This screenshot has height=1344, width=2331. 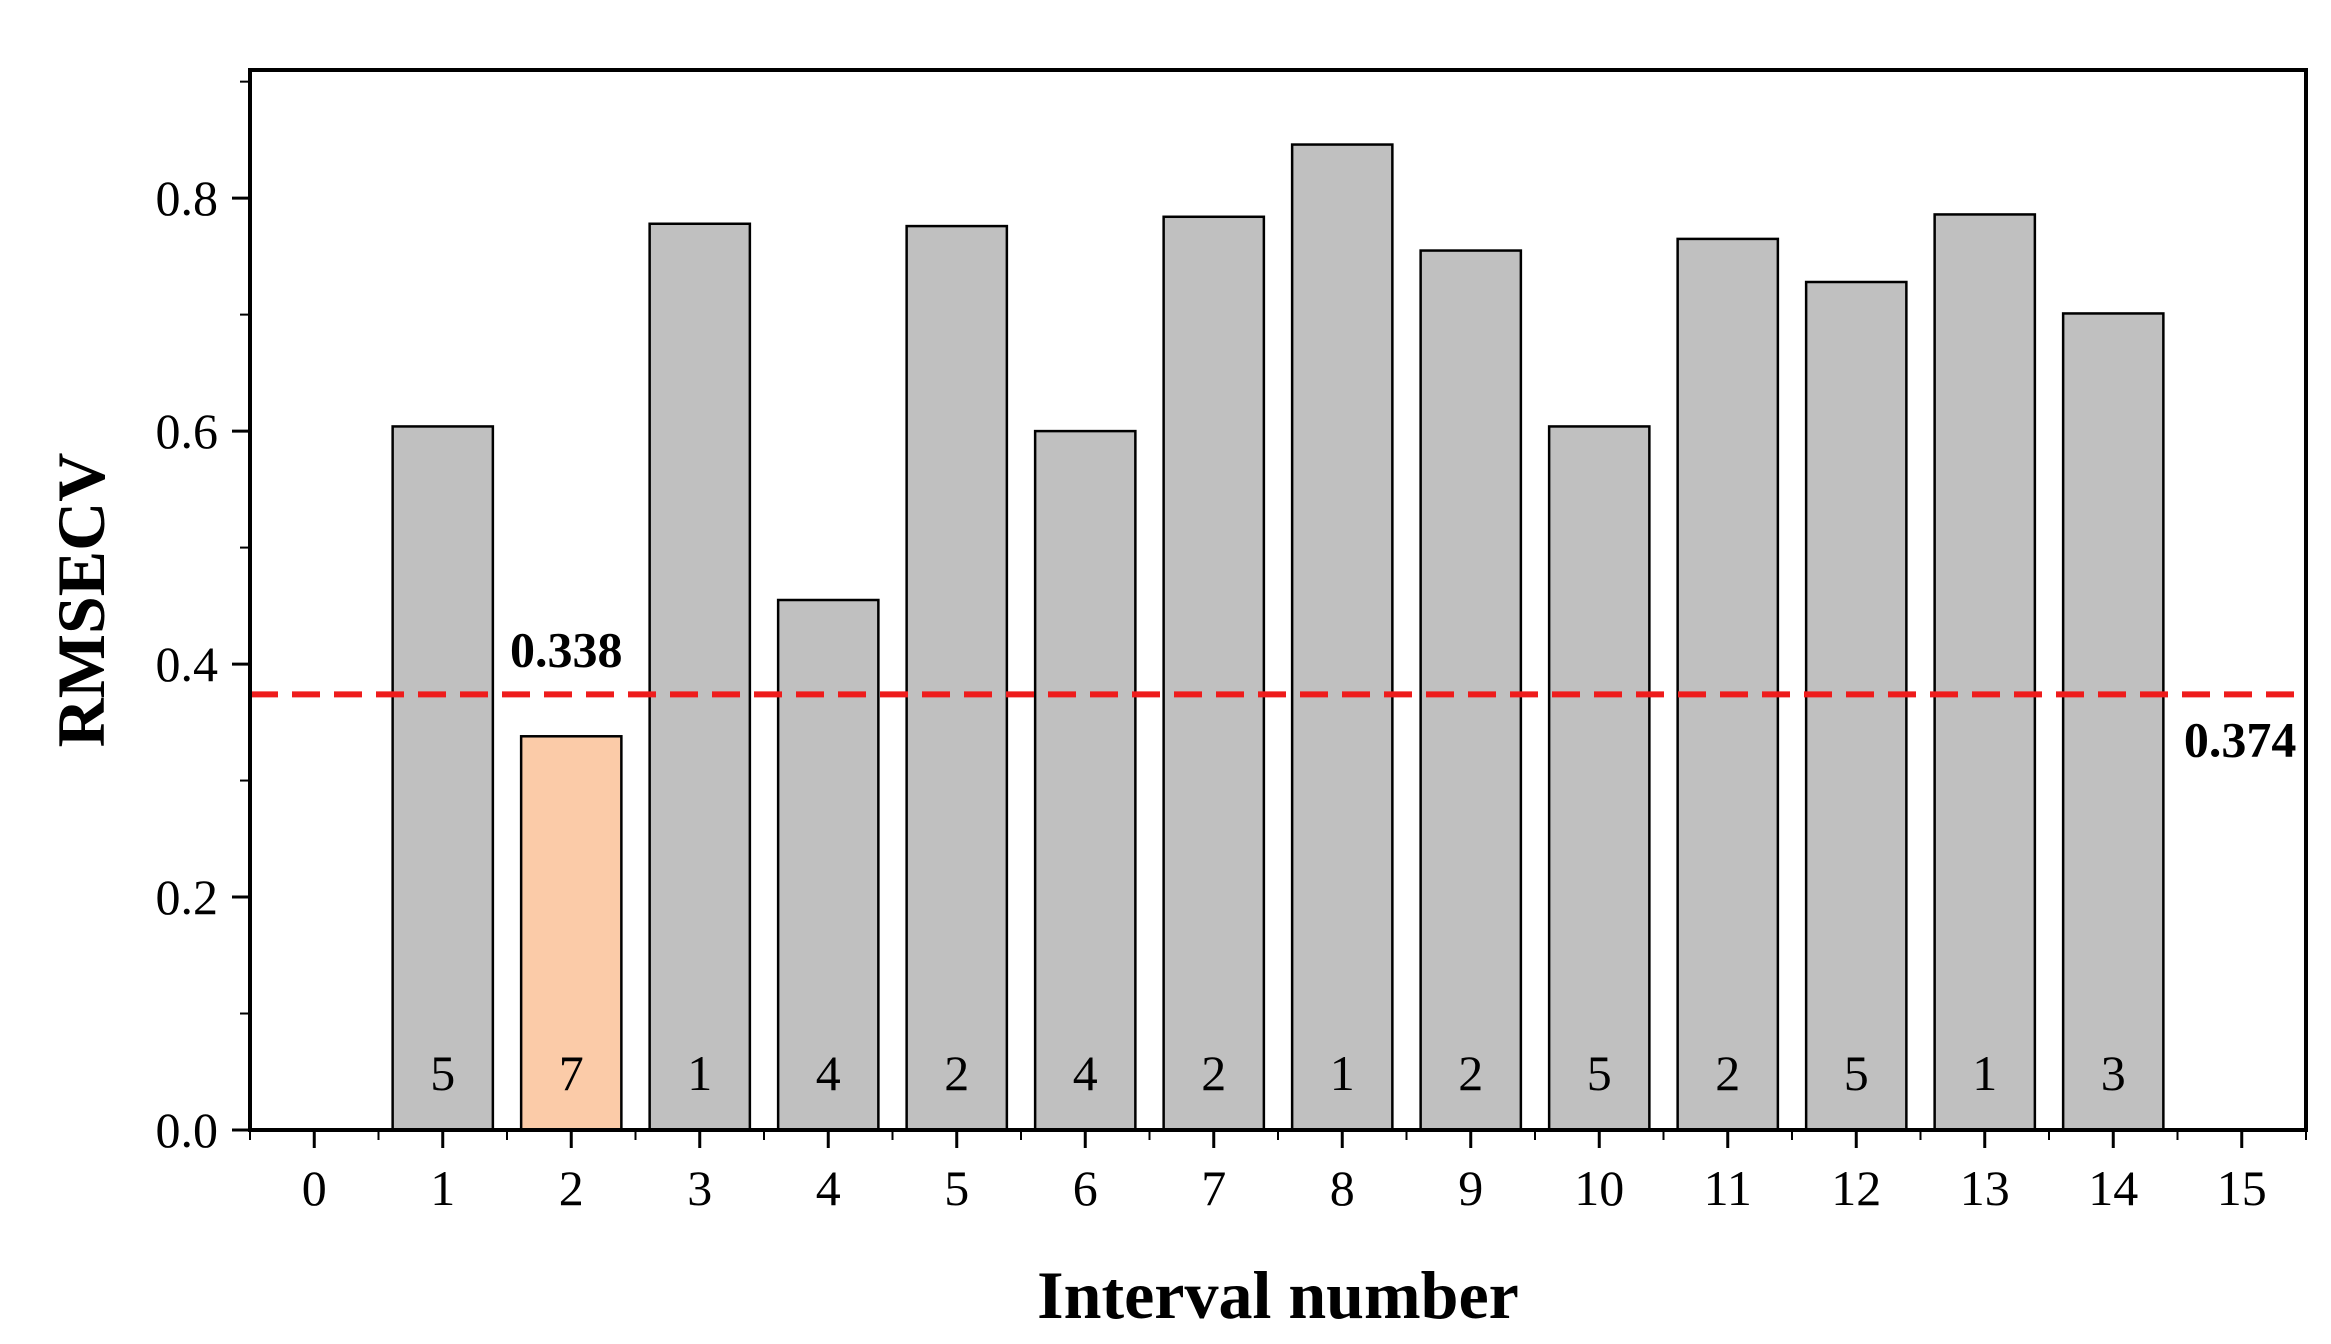 What do you see at coordinates (2240, 739) in the screenshot?
I see `reference-value-label: 0.374` at bounding box center [2240, 739].